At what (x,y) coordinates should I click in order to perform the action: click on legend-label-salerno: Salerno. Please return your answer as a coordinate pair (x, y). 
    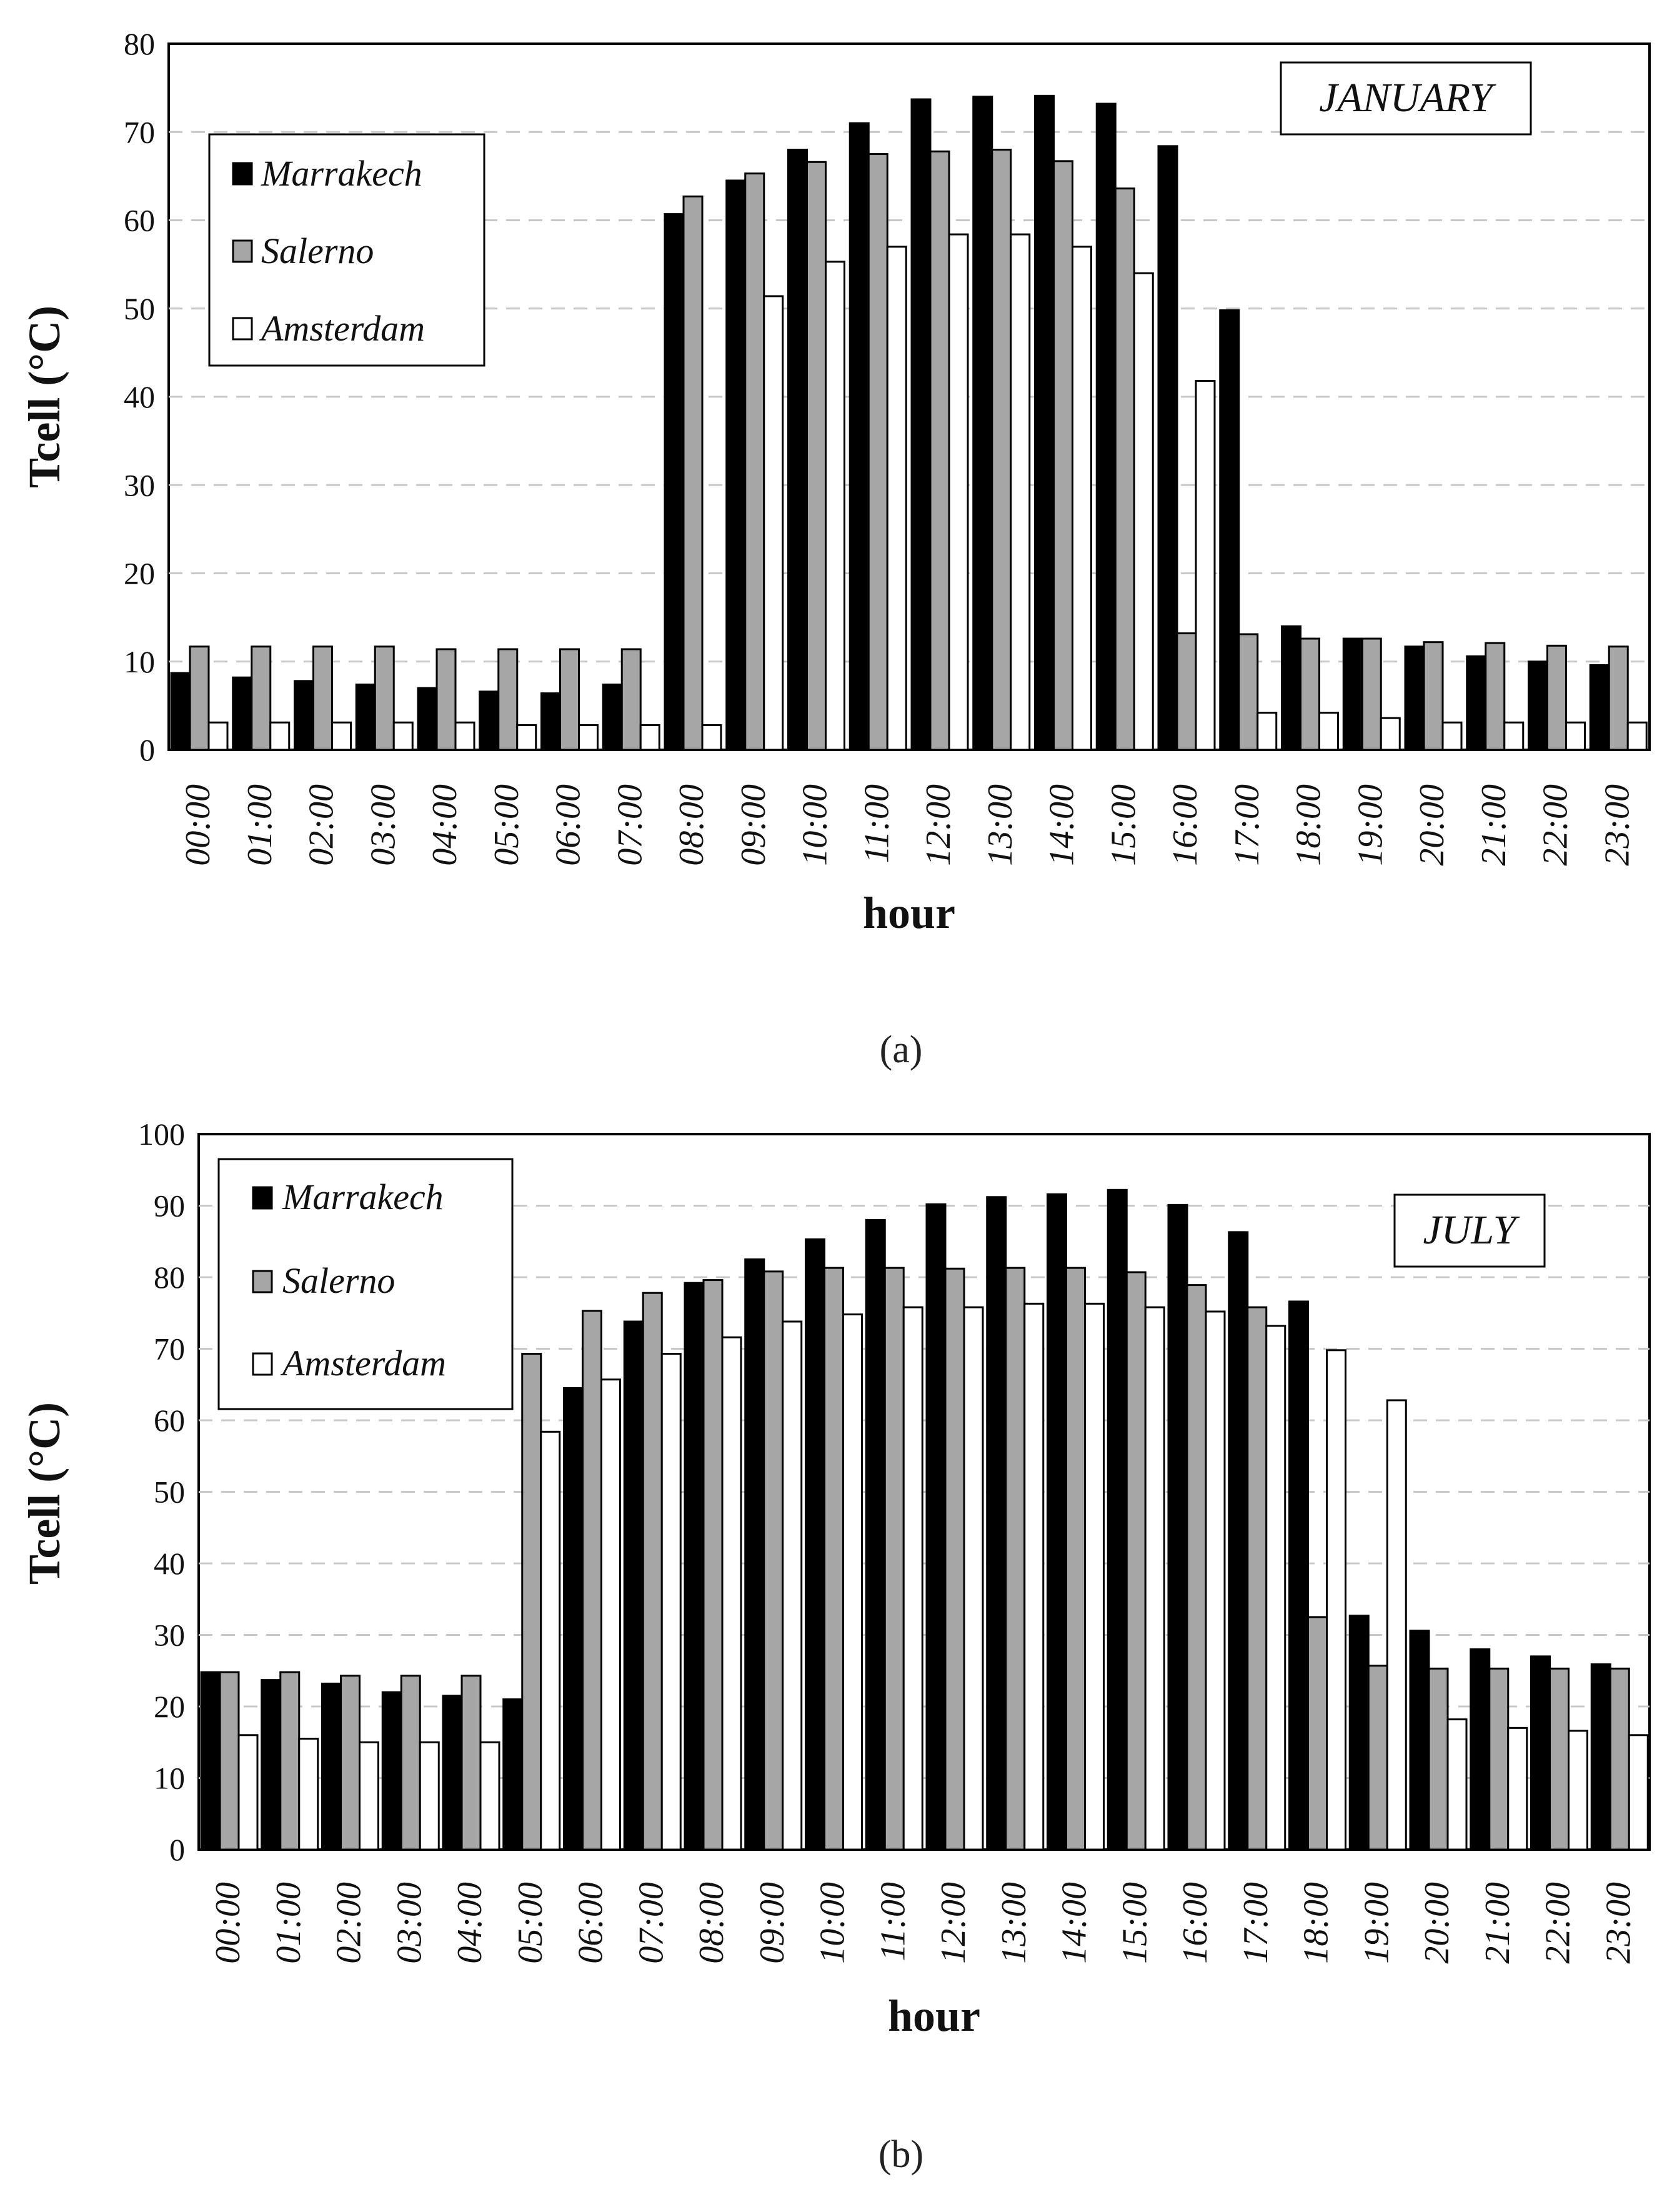
    Looking at the image, I should click on (317, 251).